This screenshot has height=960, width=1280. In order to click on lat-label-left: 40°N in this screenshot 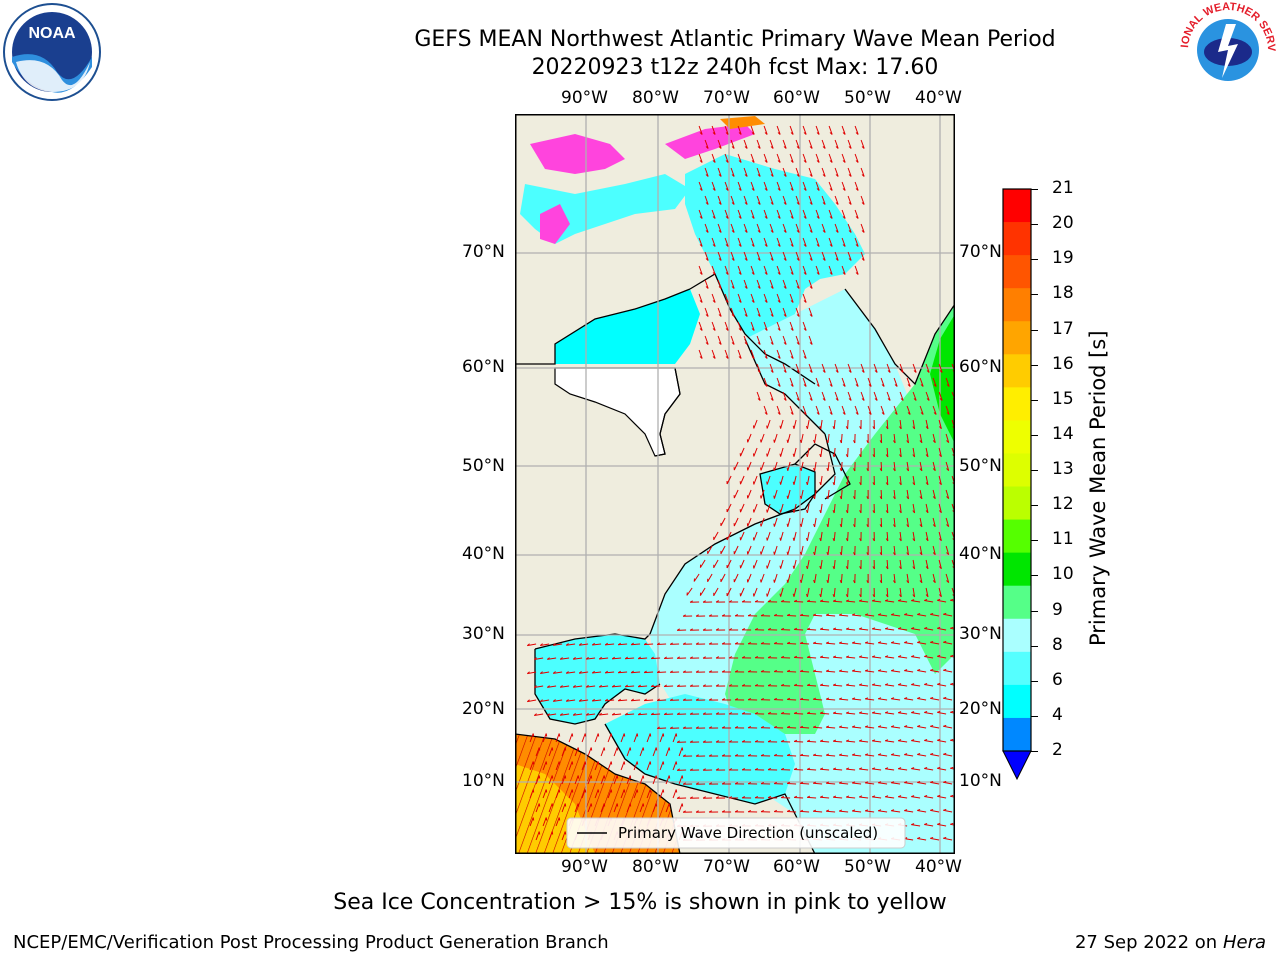, I will do `click(483, 554)`.